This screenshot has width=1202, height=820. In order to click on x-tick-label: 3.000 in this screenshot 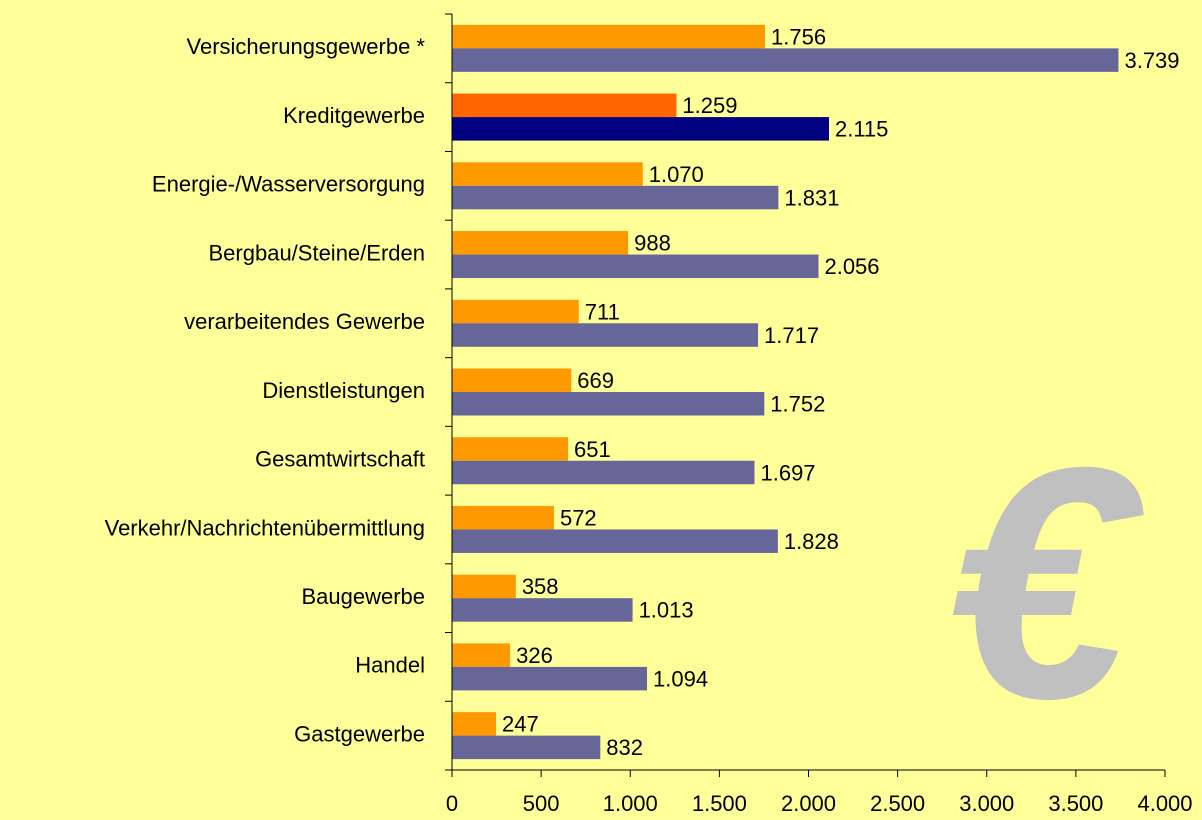, I will do `click(986, 803)`.